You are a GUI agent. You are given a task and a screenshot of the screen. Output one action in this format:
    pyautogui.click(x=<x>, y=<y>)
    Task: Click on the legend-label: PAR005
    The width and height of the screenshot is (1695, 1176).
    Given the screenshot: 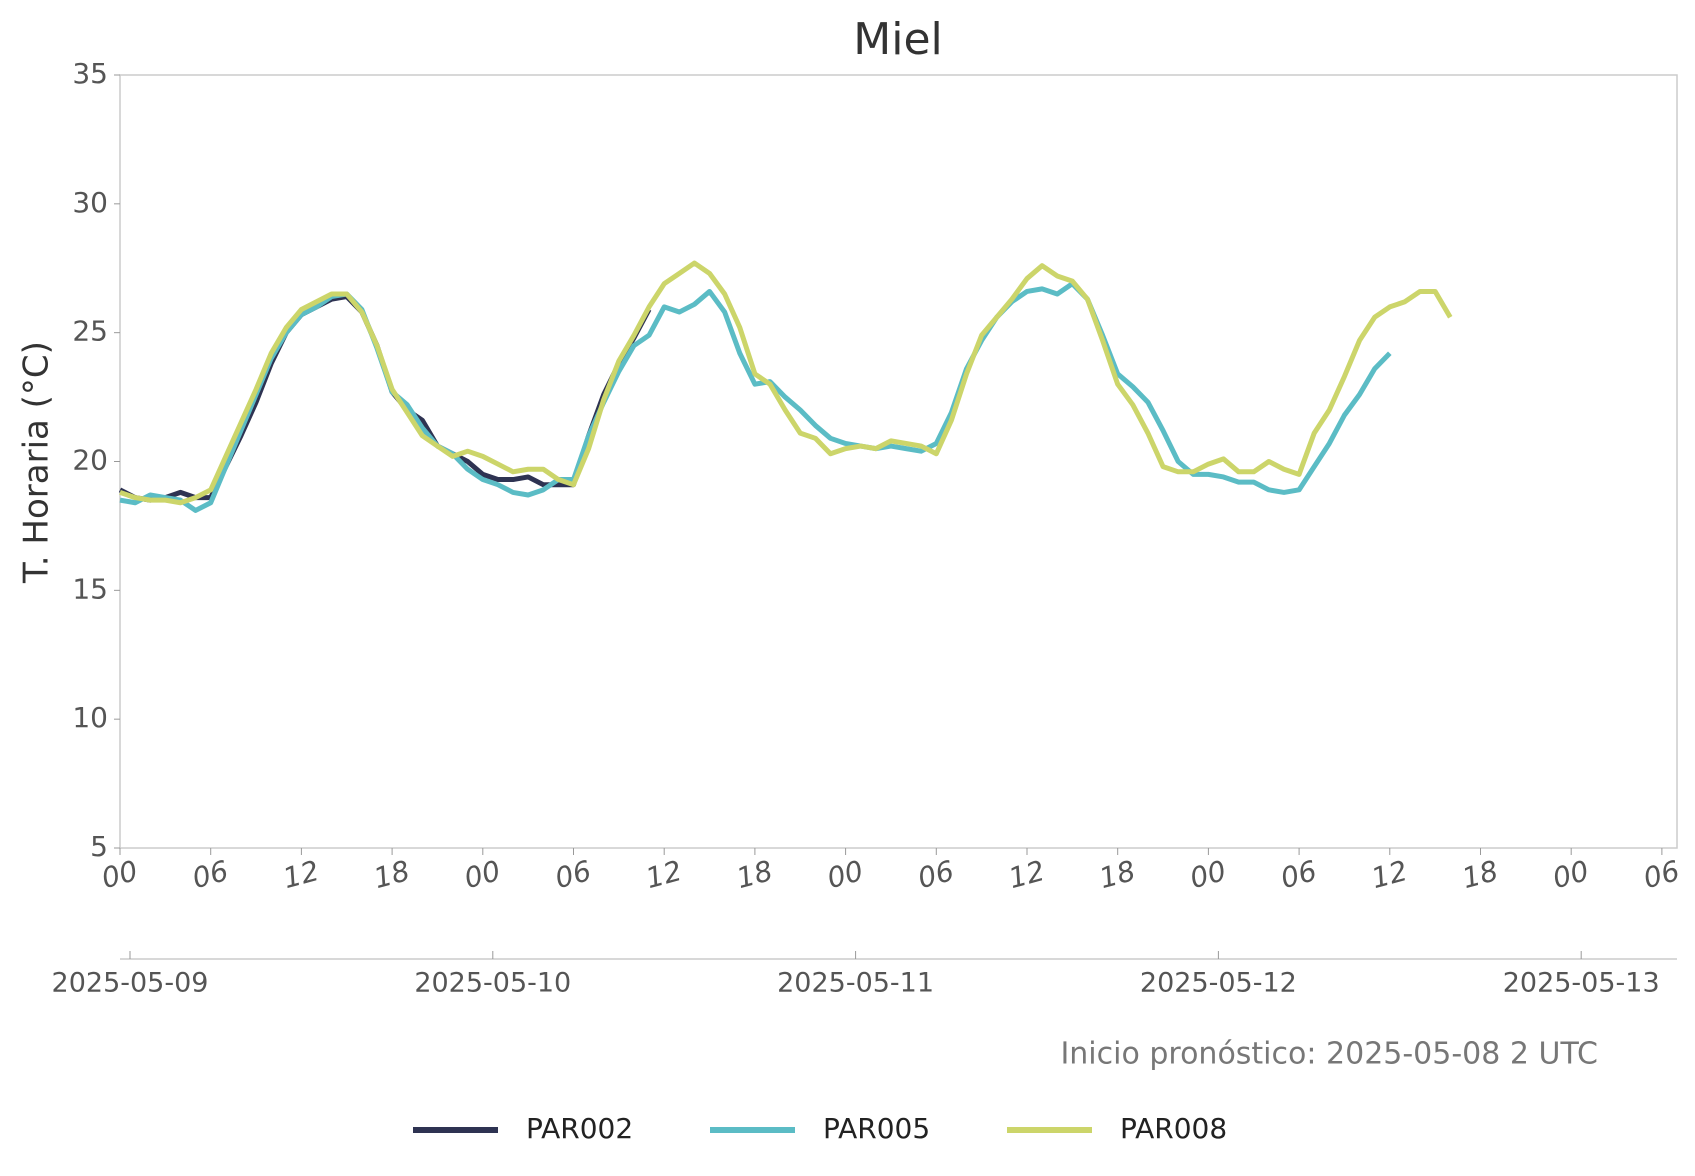 What is the action you would take?
    pyautogui.click(x=876, y=1128)
    